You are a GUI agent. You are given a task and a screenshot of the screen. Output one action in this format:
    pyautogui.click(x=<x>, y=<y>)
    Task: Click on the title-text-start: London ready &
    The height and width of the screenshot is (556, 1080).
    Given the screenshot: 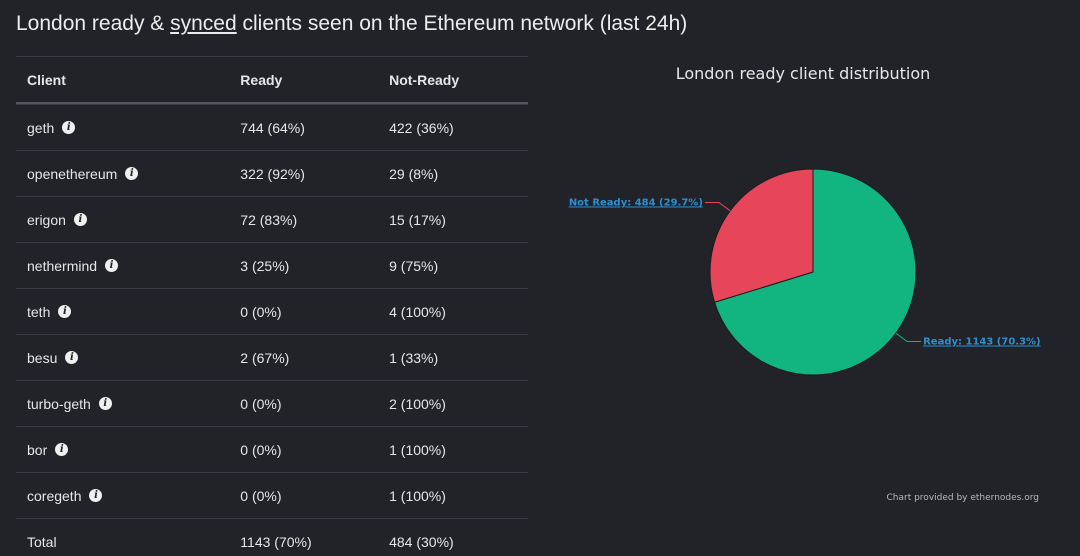 What is the action you would take?
    pyautogui.click(x=93, y=23)
    